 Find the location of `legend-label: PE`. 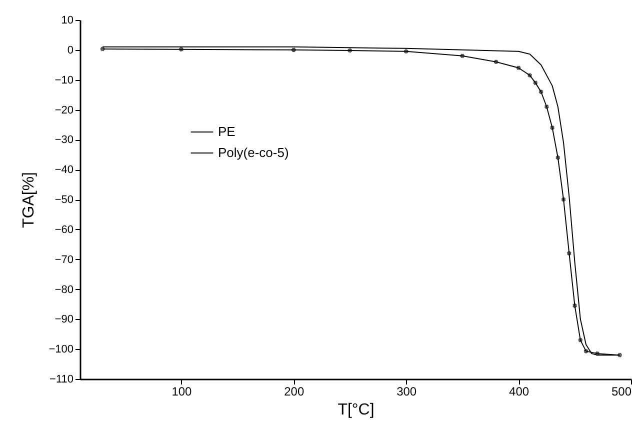

legend-label: PE is located at coordinates (227, 131).